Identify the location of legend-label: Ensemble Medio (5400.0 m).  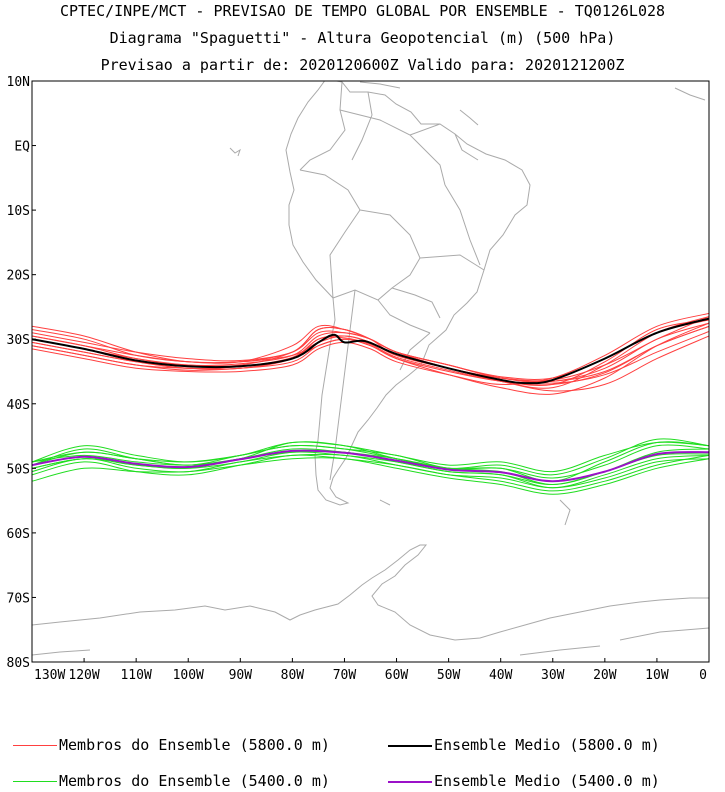
(547, 781).